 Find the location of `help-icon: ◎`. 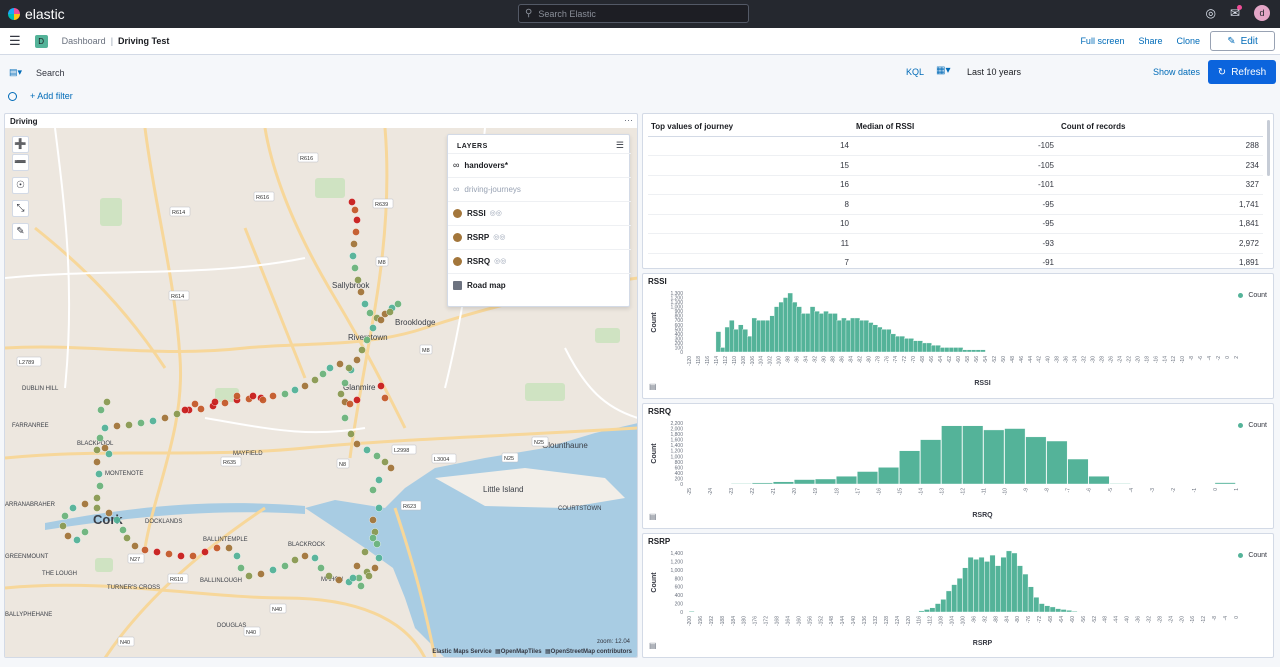

help-icon: ◎ is located at coordinates (1210, 13).